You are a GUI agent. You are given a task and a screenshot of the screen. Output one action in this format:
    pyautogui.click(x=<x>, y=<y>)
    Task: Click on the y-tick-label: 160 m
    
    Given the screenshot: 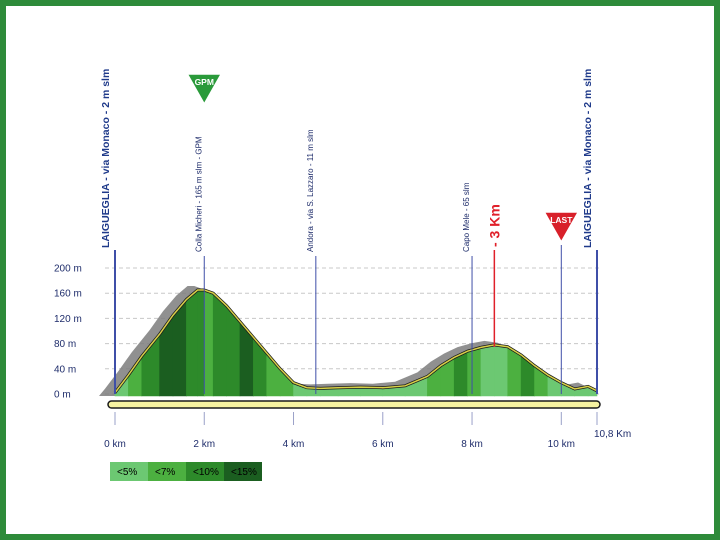 What is the action you would take?
    pyautogui.click(x=68, y=294)
    